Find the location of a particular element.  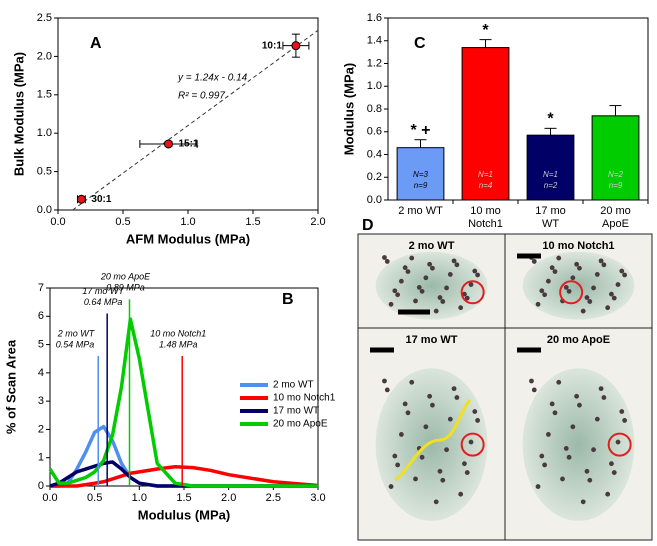

x-tick-label: 0.5 is located at coordinates (94, 498).